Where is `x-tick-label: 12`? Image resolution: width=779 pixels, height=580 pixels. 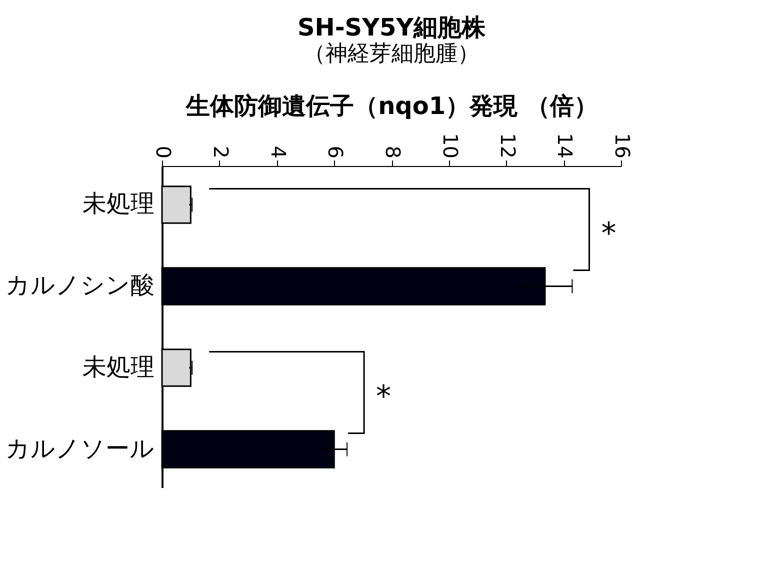 x-tick-label: 12 is located at coordinates (508, 145).